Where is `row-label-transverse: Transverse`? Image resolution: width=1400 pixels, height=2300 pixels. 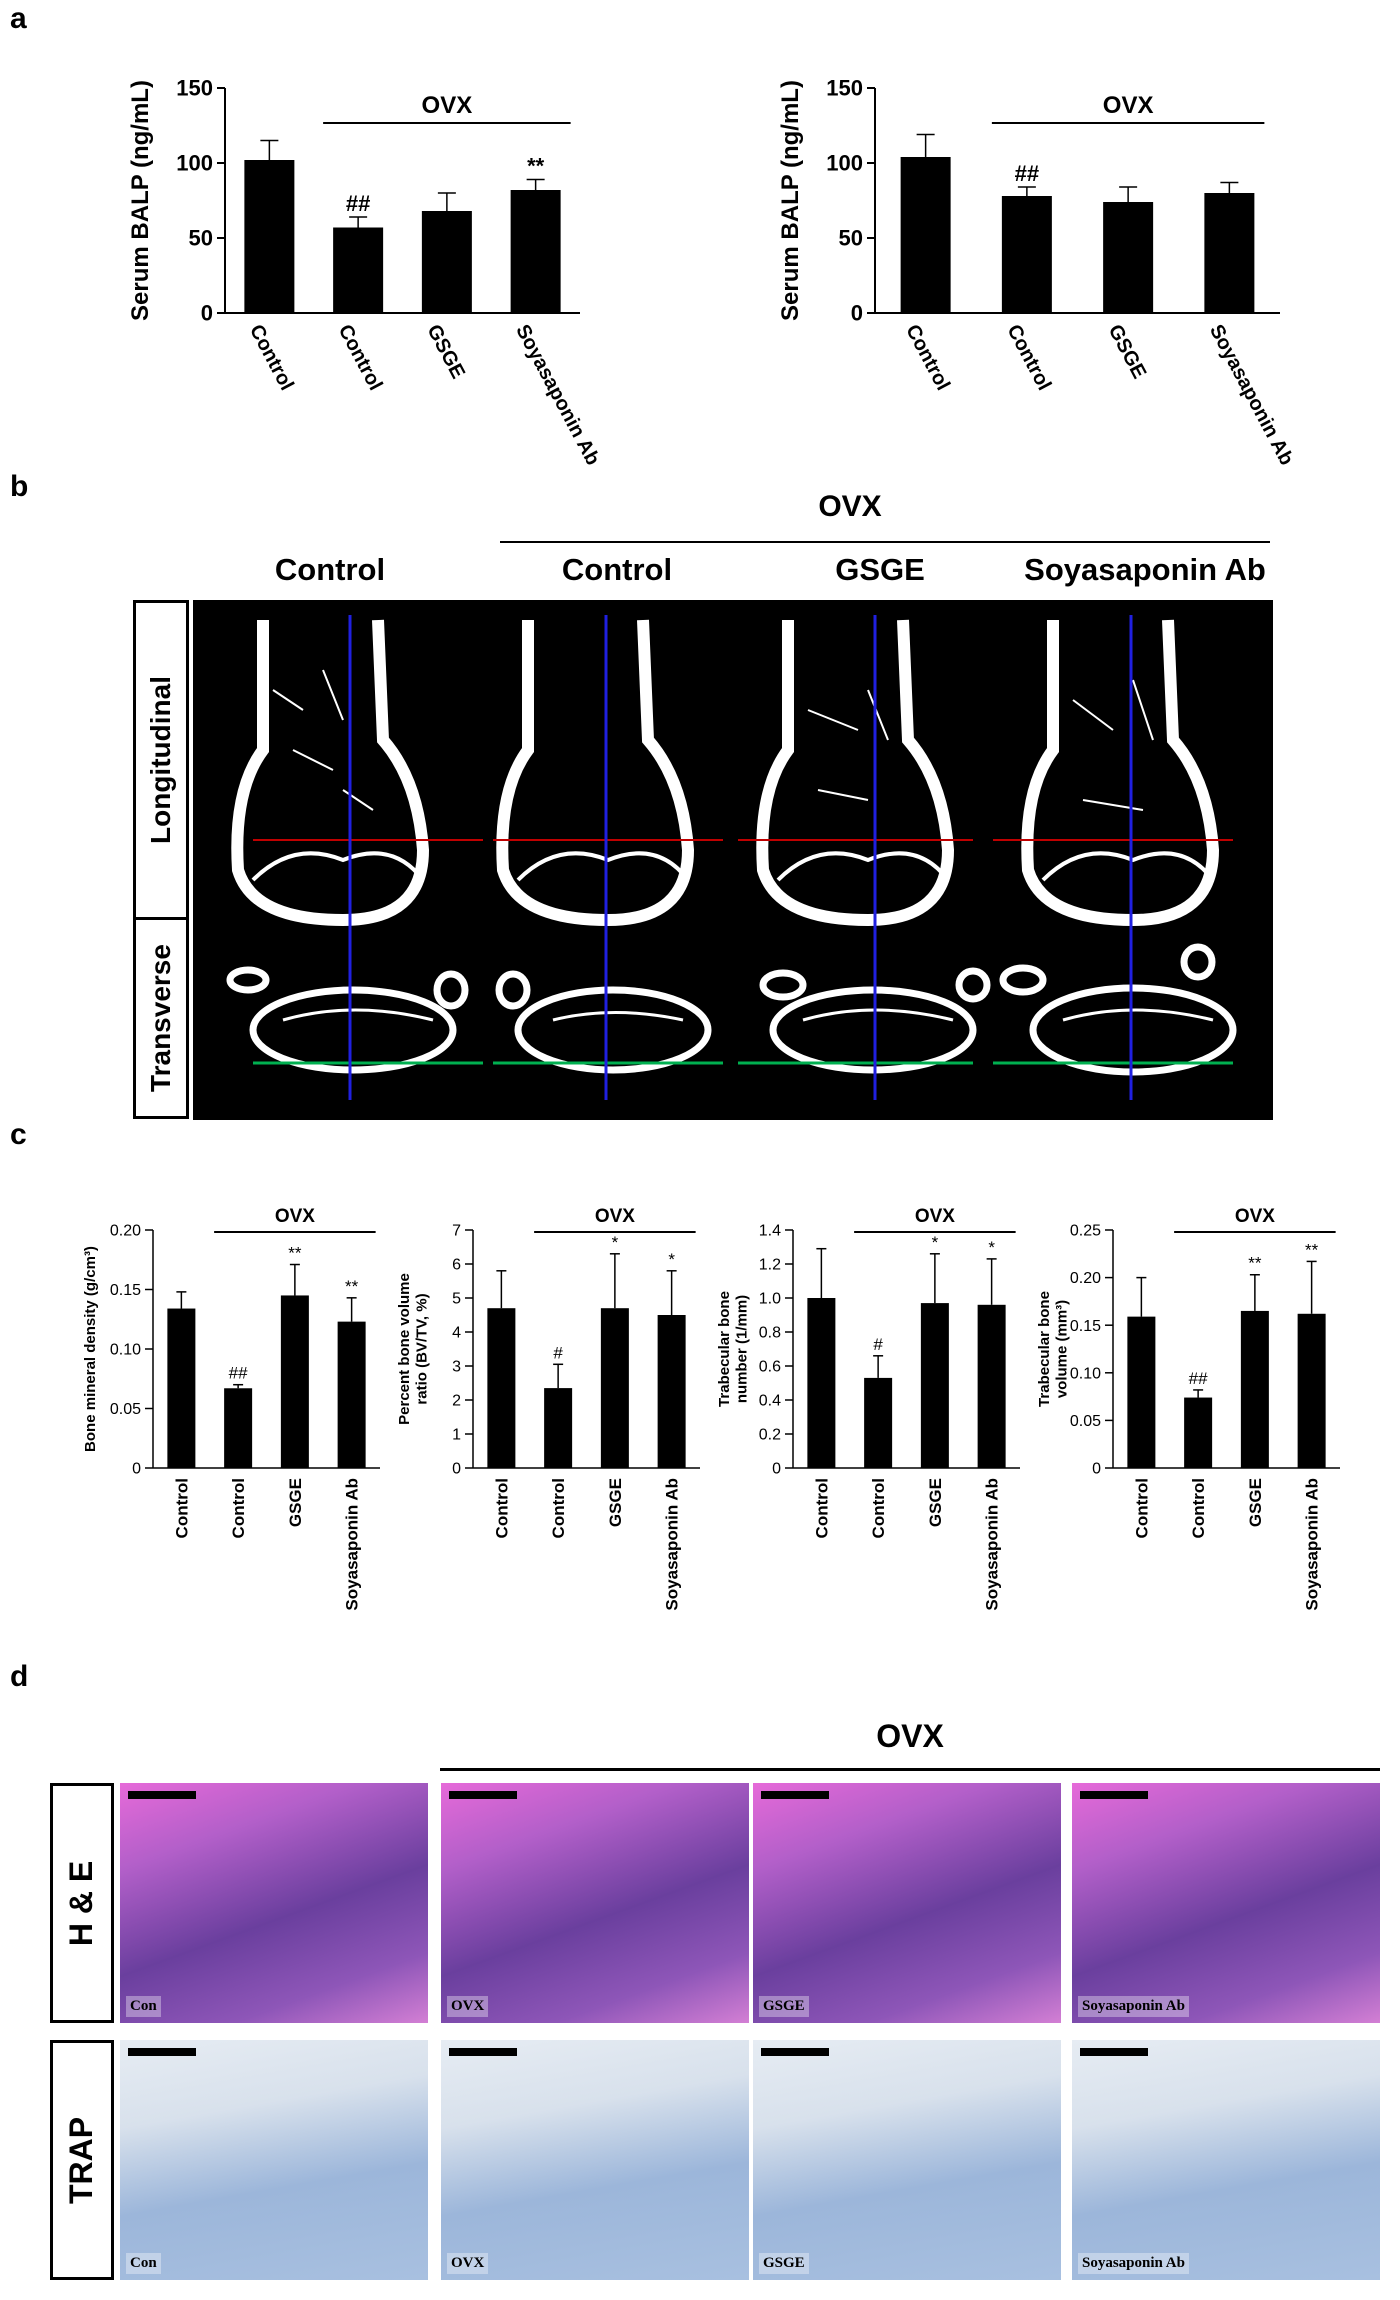
row-label-transverse: Transverse is located at coordinates (161, 1018).